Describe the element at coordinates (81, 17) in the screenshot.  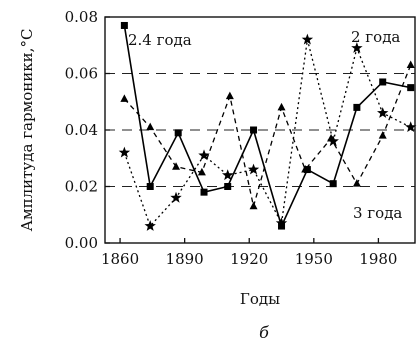
I see `y-tick-label-4: 0.08` at that location.